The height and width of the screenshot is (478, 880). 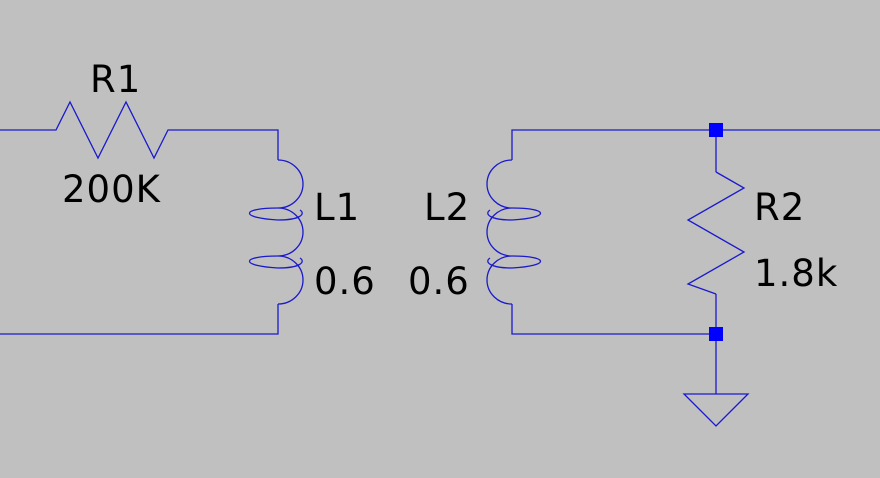 What do you see at coordinates (779, 207) in the screenshot?
I see `r2-name-label: R2` at bounding box center [779, 207].